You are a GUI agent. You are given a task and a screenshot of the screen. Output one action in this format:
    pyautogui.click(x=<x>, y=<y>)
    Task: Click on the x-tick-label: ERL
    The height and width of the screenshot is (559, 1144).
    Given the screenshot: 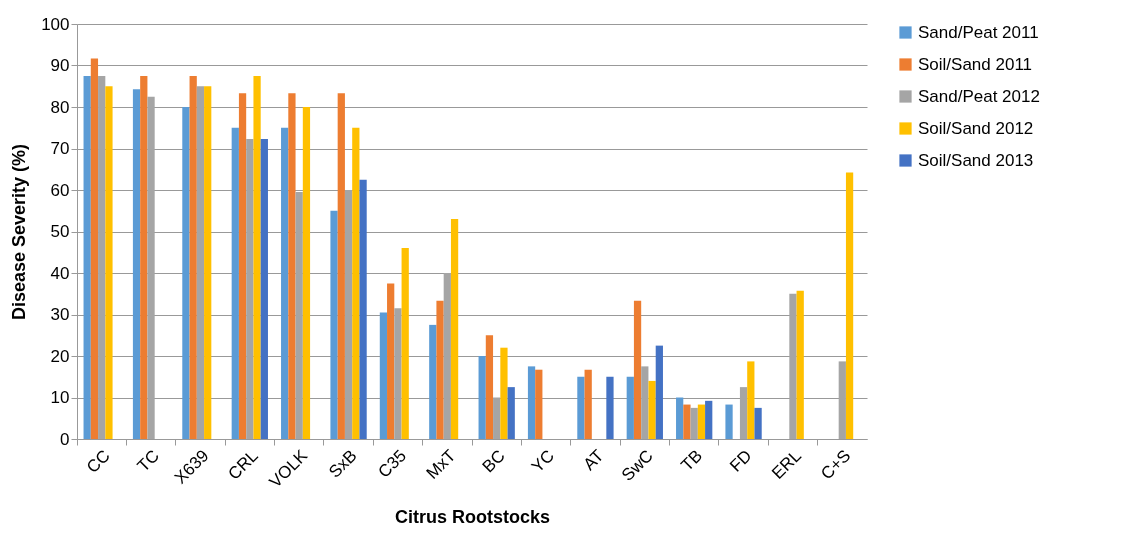 What is the action you would take?
    pyautogui.click(x=786, y=464)
    